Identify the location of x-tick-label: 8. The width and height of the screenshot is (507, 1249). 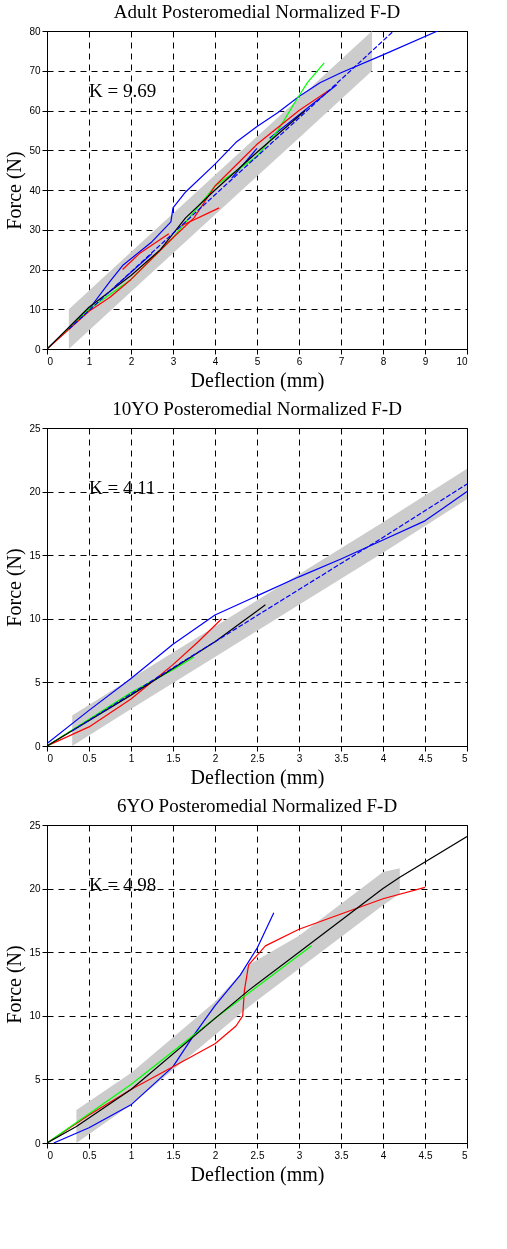
(383, 361).